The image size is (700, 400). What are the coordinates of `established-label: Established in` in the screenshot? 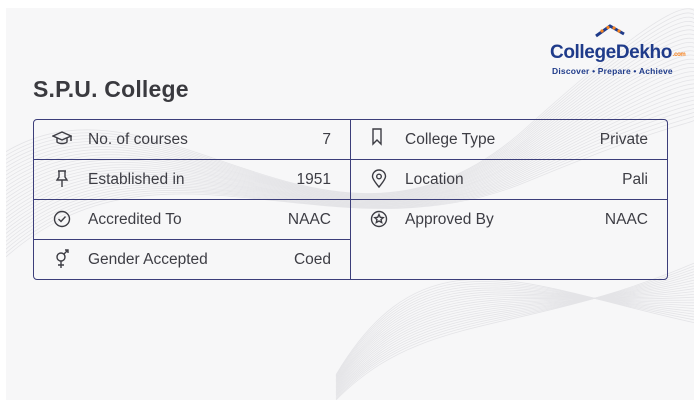 It's located at (136, 179).